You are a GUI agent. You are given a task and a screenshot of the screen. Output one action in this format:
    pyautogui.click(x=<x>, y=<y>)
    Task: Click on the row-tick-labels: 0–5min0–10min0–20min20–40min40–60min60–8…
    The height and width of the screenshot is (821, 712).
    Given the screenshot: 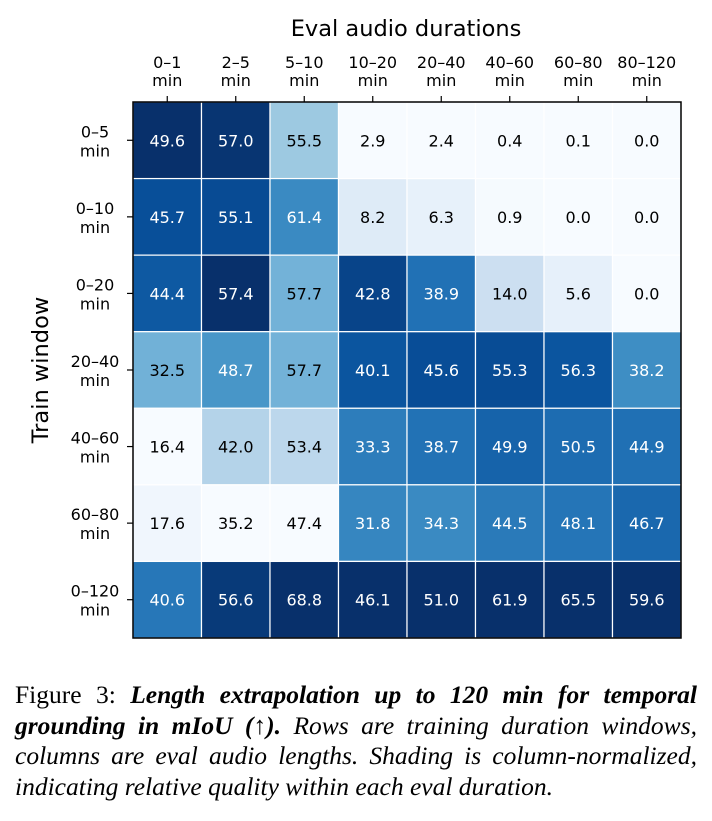 What is the action you would take?
    pyautogui.click(x=95, y=370)
    